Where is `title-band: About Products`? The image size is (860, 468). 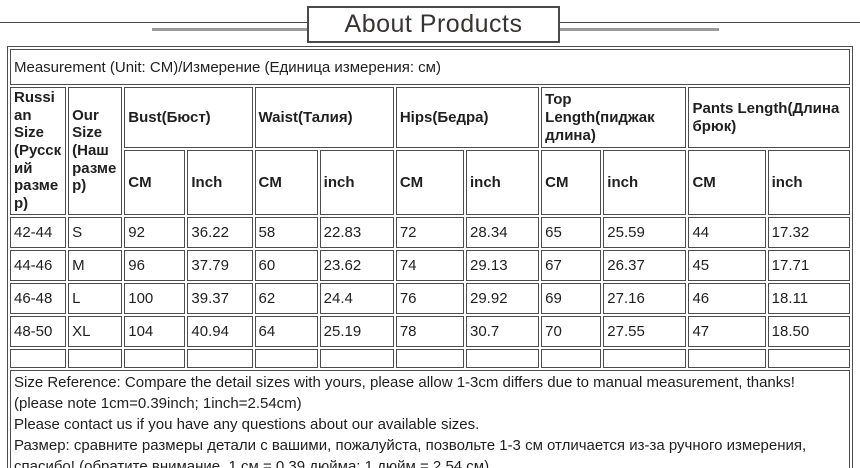
title-band: About Products is located at coordinates (430, 23).